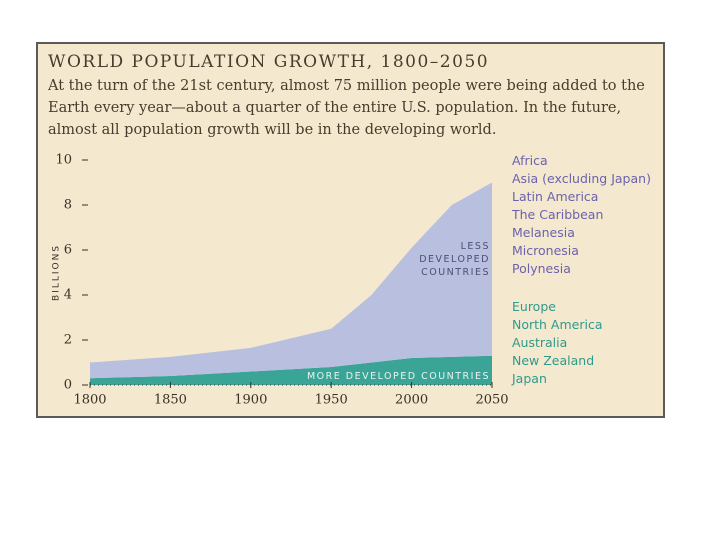 The width and height of the screenshot is (720, 540). I want to click on legend-item: The Caribbean, so click(558, 214).